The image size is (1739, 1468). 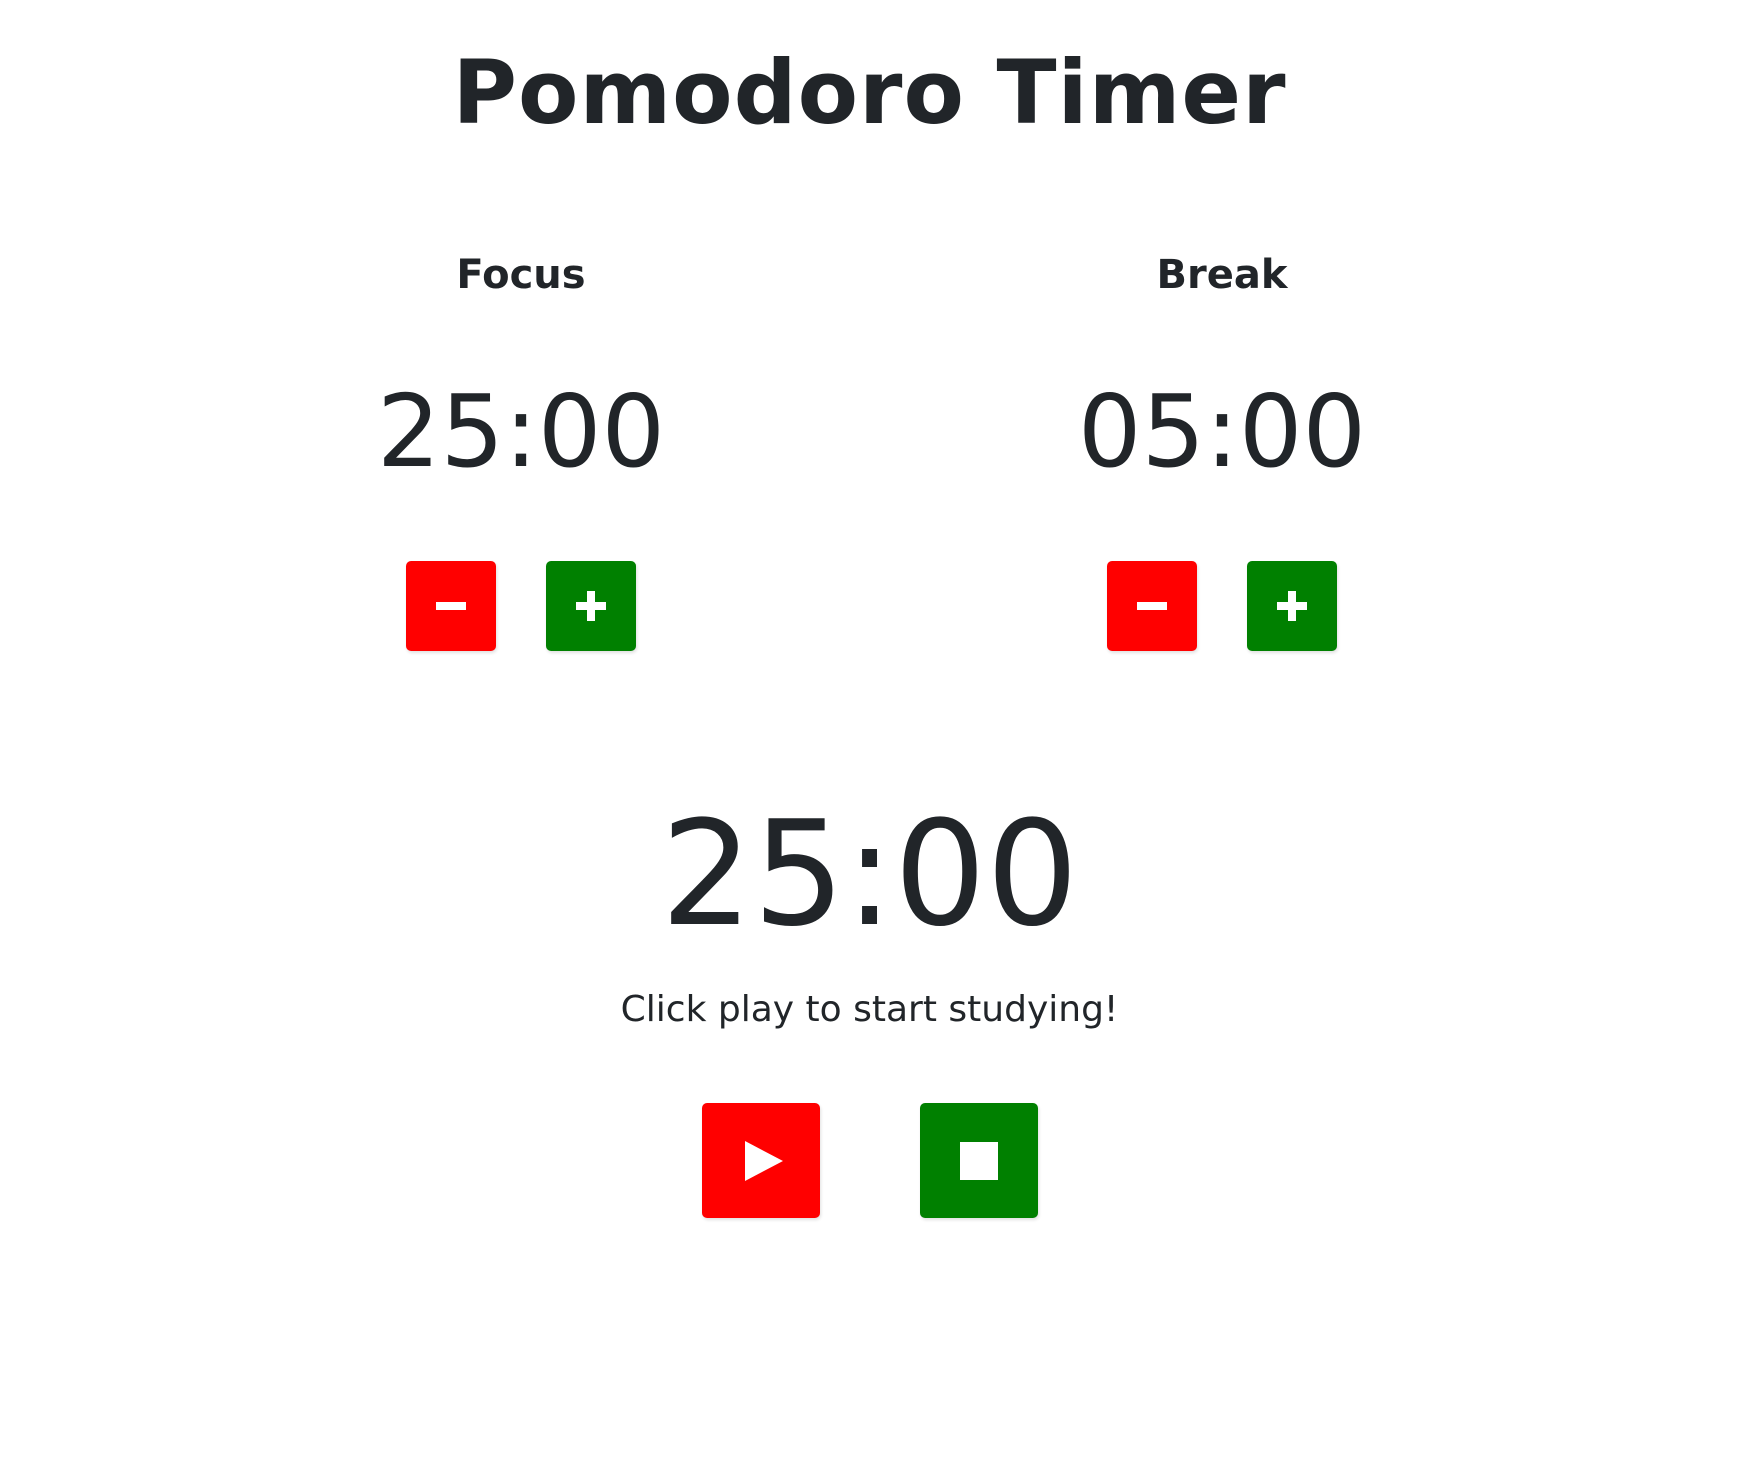 I want to click on break-panel: Break 05:00, so click(x=1222, y=450).